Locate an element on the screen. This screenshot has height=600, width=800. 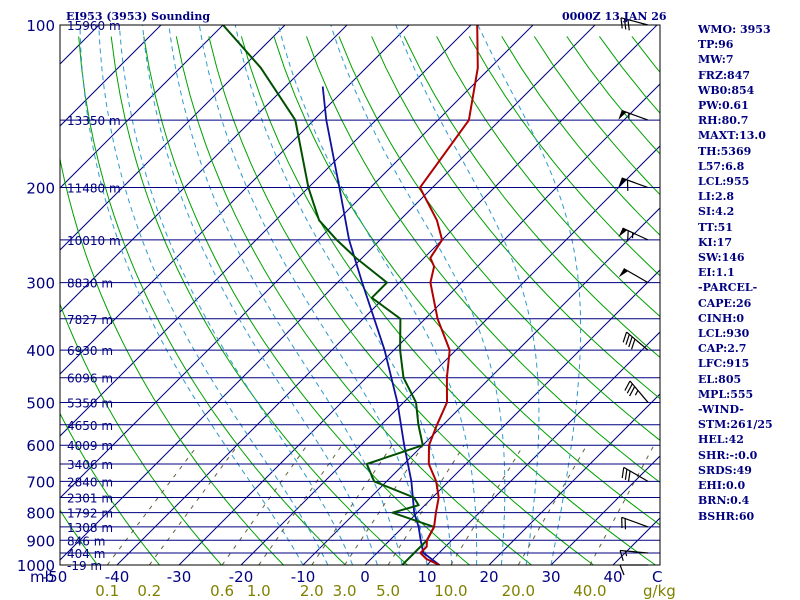
index-item: SHR:-:0.0 is located at coordinates (728, 455).